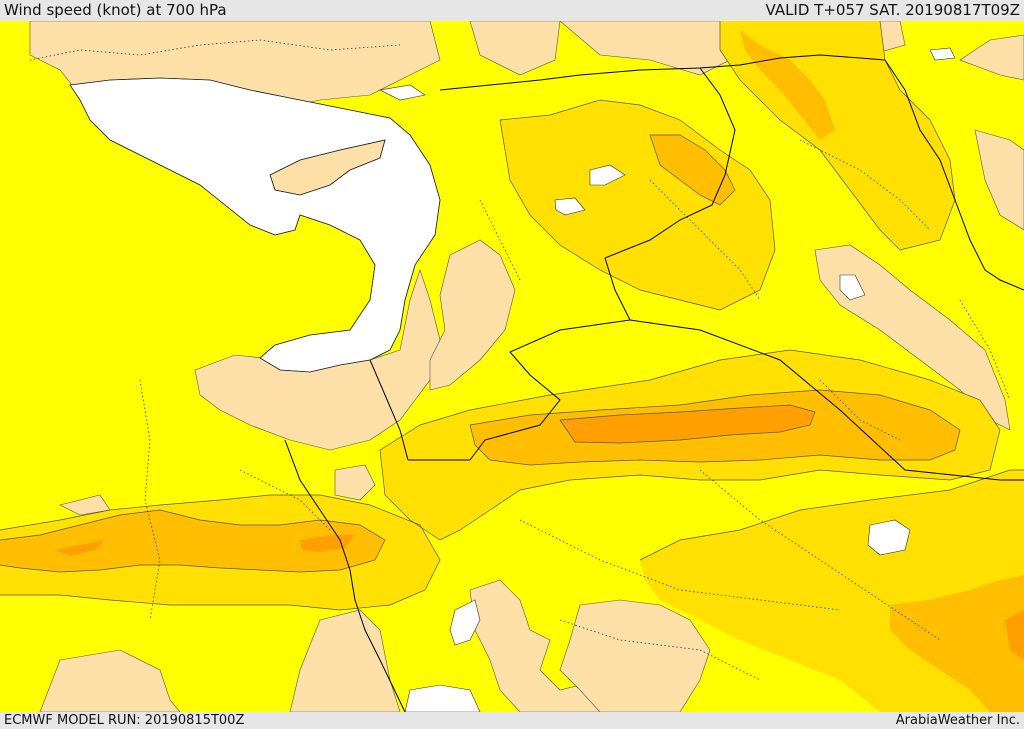  I want to click on province-border-anatolia, so click(215, 50).